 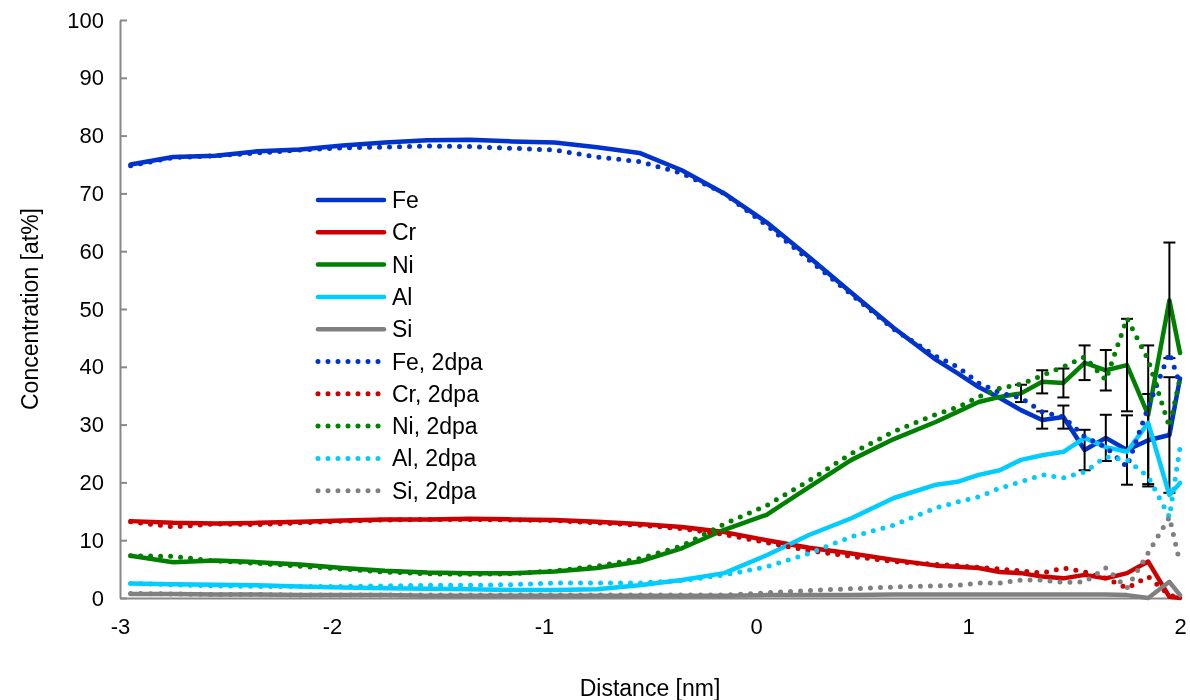 What do you see at coordinates (91, 367) in the screenshot?
I see `y-tick-label: 40` at bounding box center [91, 367].